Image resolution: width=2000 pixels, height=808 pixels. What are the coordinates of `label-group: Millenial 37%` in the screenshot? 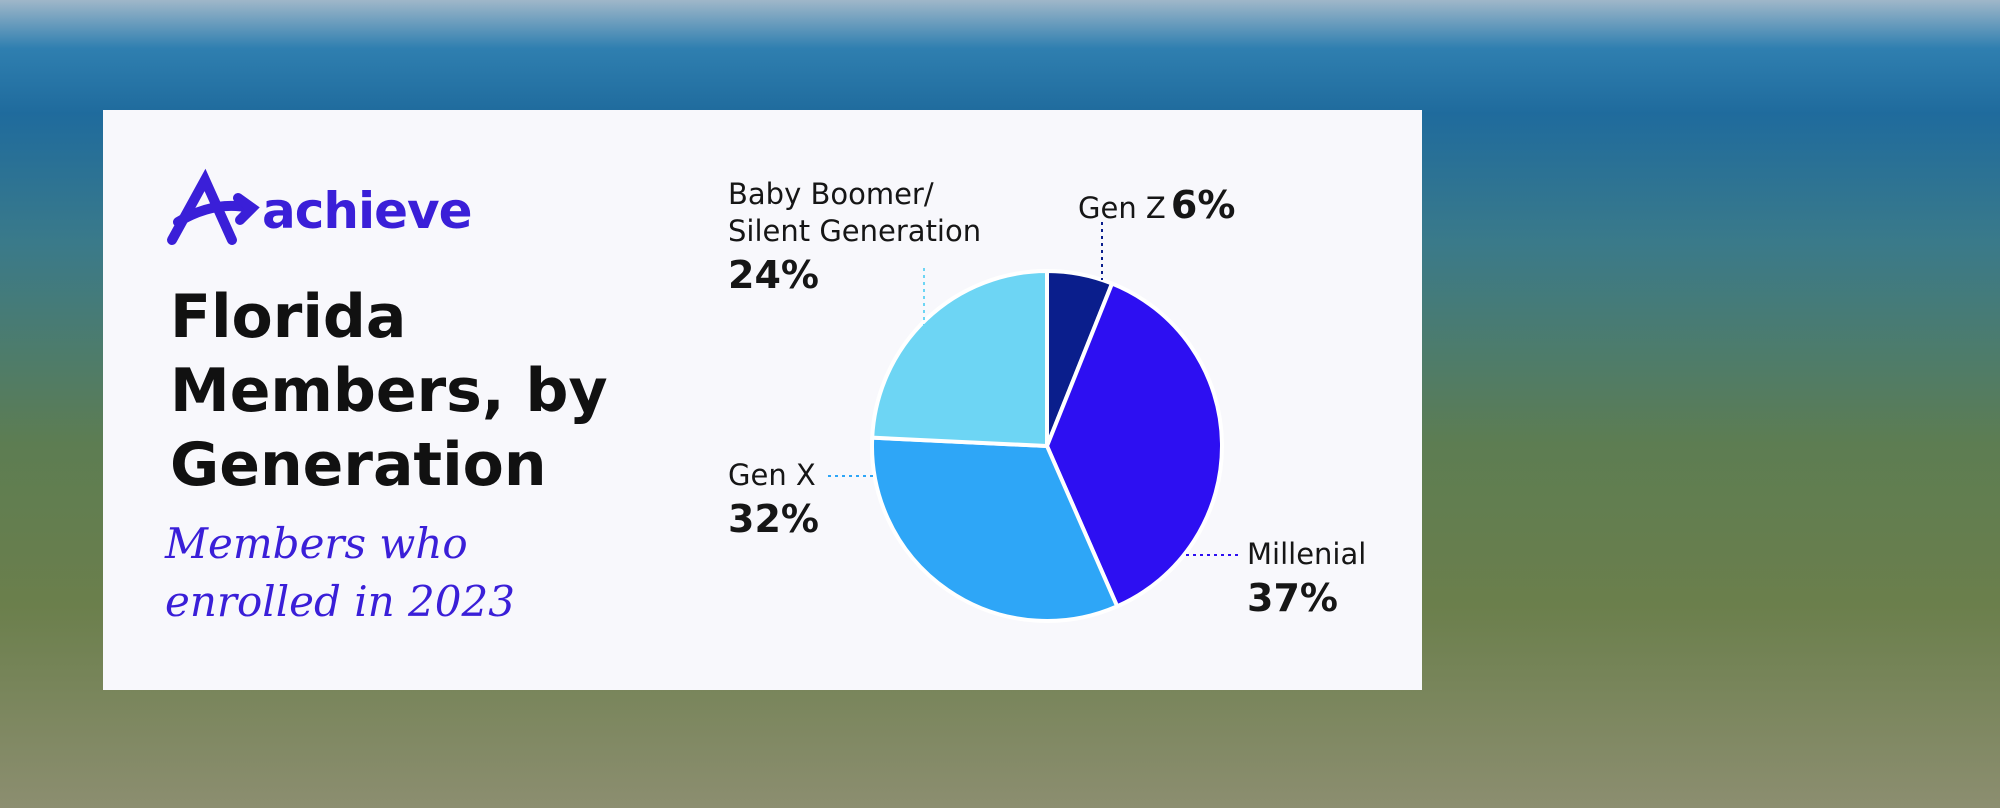 It's located at (1306, 579).